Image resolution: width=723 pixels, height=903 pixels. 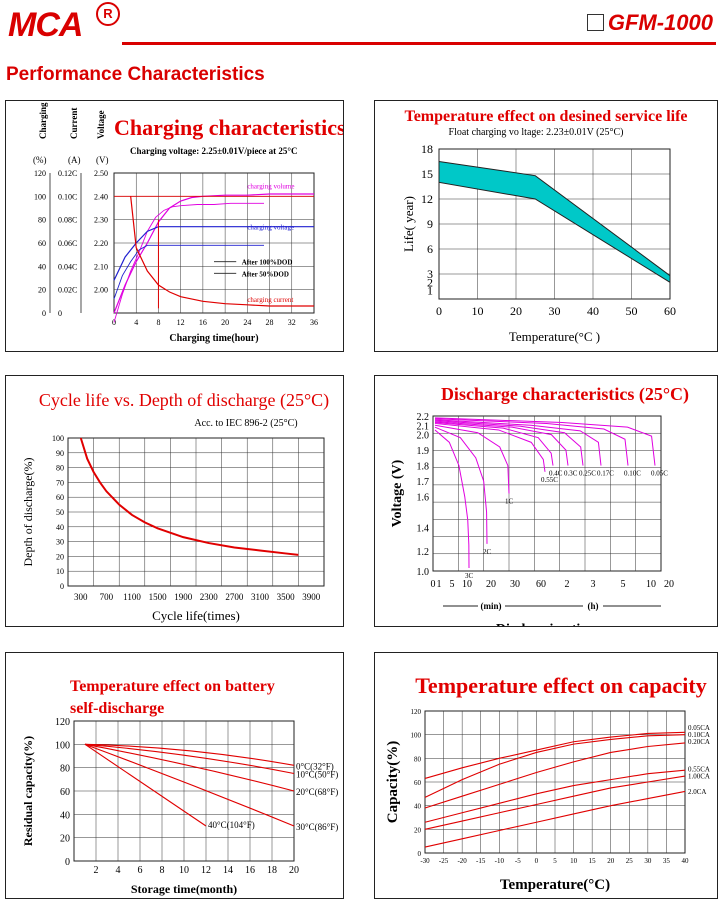 I want to click on x-tick-label: -25, so click(x=444, y=861).